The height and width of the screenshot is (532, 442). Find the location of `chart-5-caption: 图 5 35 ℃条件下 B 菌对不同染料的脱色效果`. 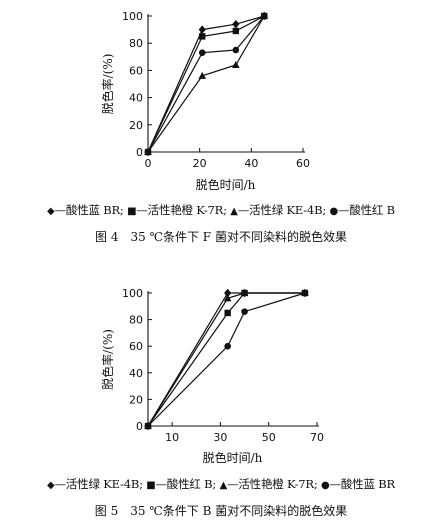

chart-5-caption: 图 5 35 ℃条件下 B 菌对不同染料的脱色效果 is located at coordinates (221, 511).